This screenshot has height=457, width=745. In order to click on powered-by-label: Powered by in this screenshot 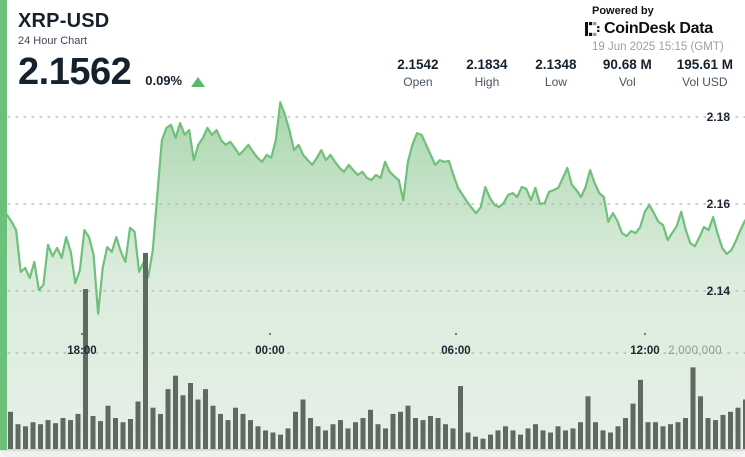, I will do `click(623, 11)`.